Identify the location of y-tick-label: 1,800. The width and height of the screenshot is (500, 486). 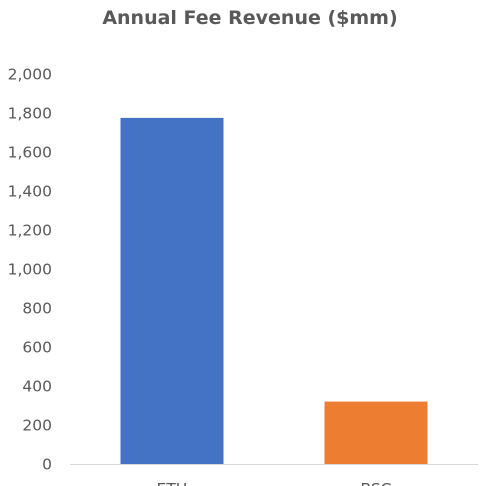
(30, 114).